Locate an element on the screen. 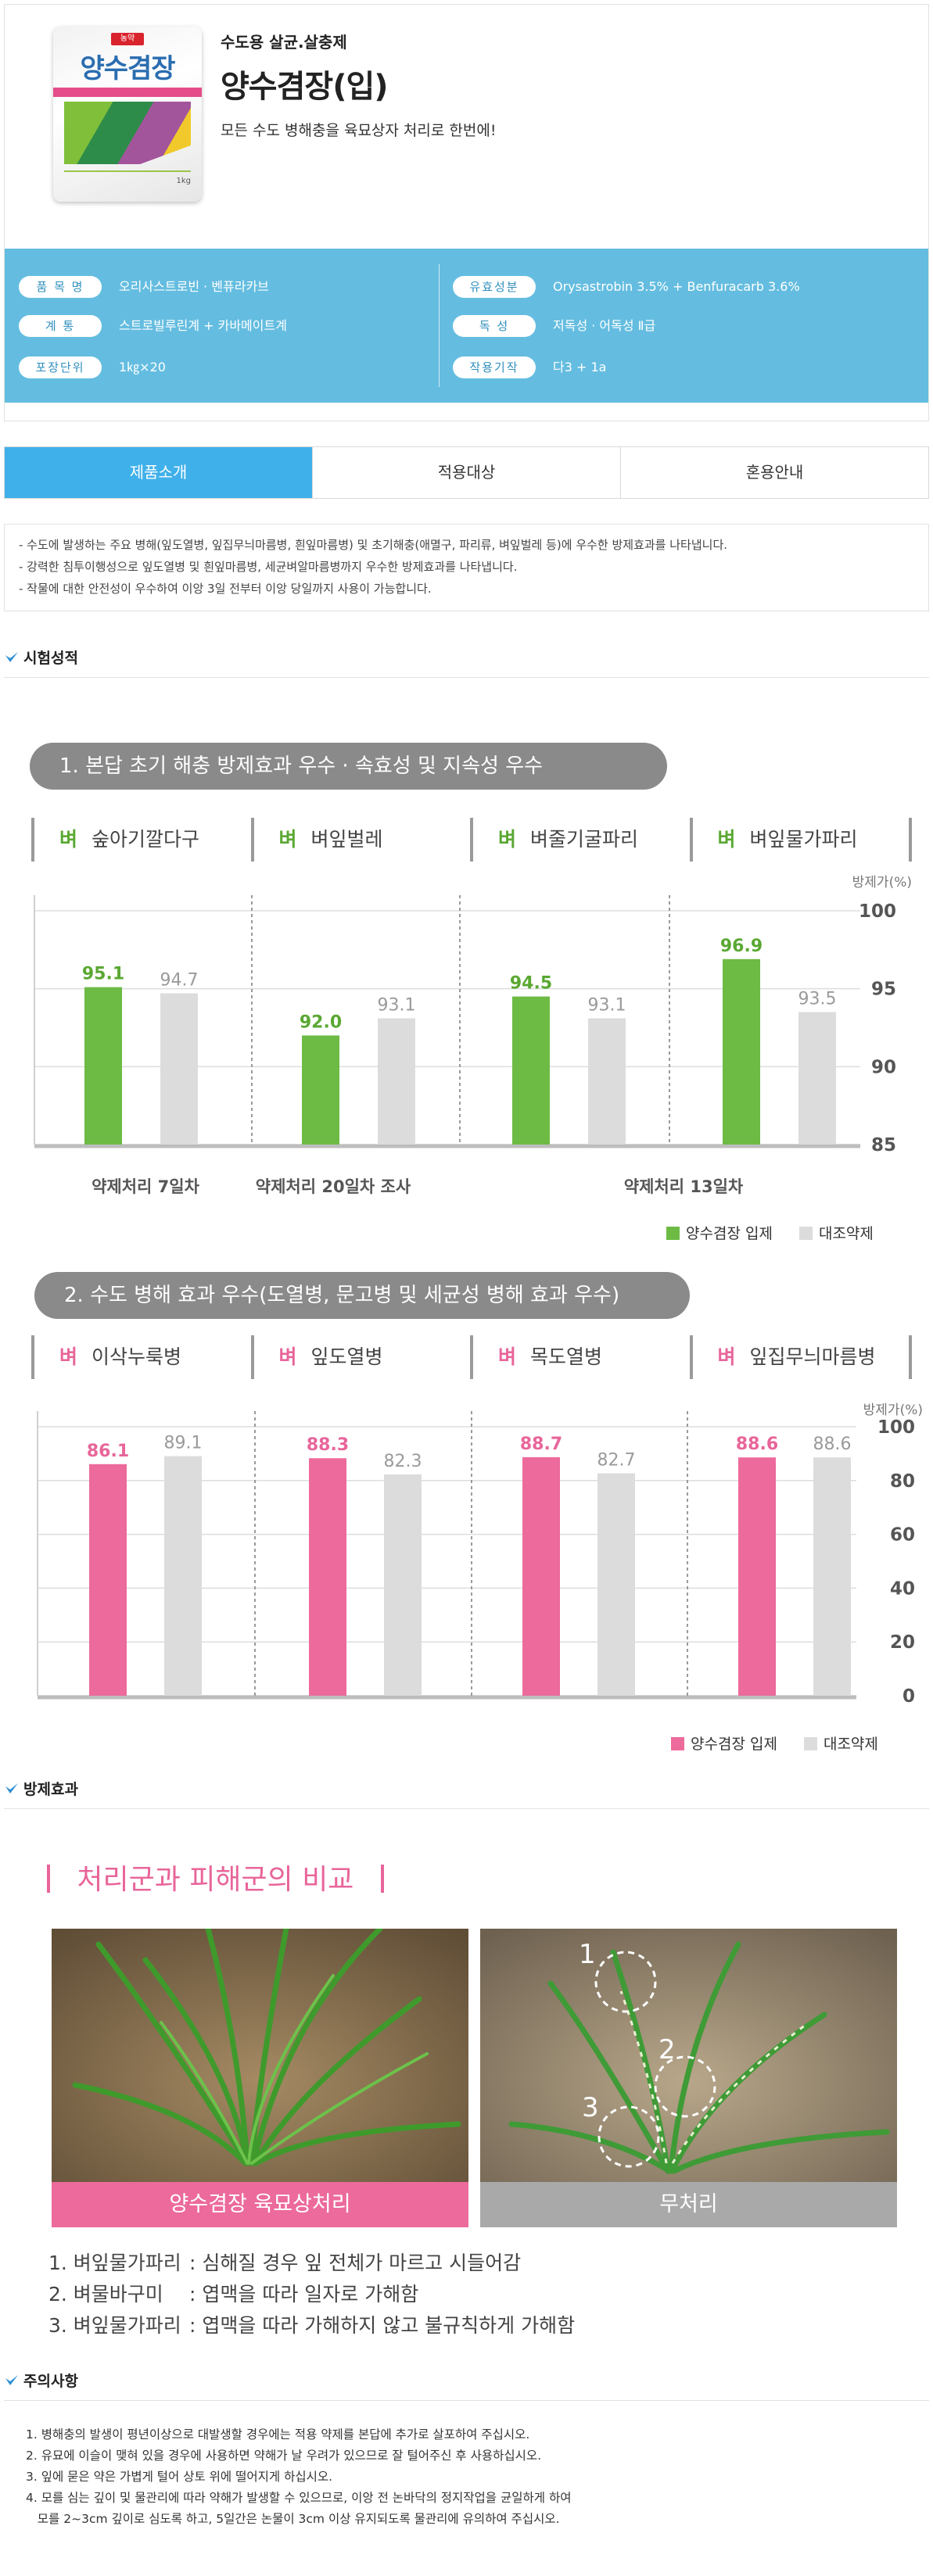 This screenshot has height=2576, width=933. chart2-category-row: 벼 이삭누룩병 벼 잎도열병 벼 목도열병 벼 잎집무늬마름병 is located at coordinates (471, 1357).